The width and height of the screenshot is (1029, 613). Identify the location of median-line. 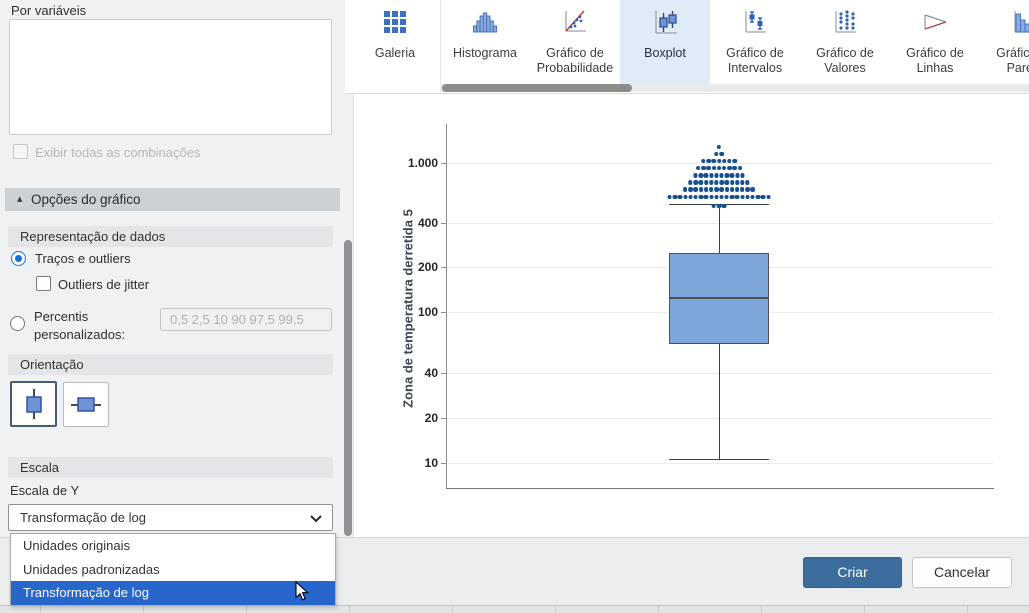
(719, 298).